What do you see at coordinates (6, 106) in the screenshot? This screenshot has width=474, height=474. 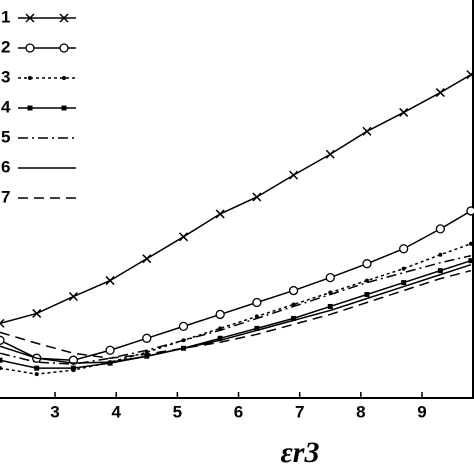 I see `legend-label: 4` at bounding box center [6, 106].